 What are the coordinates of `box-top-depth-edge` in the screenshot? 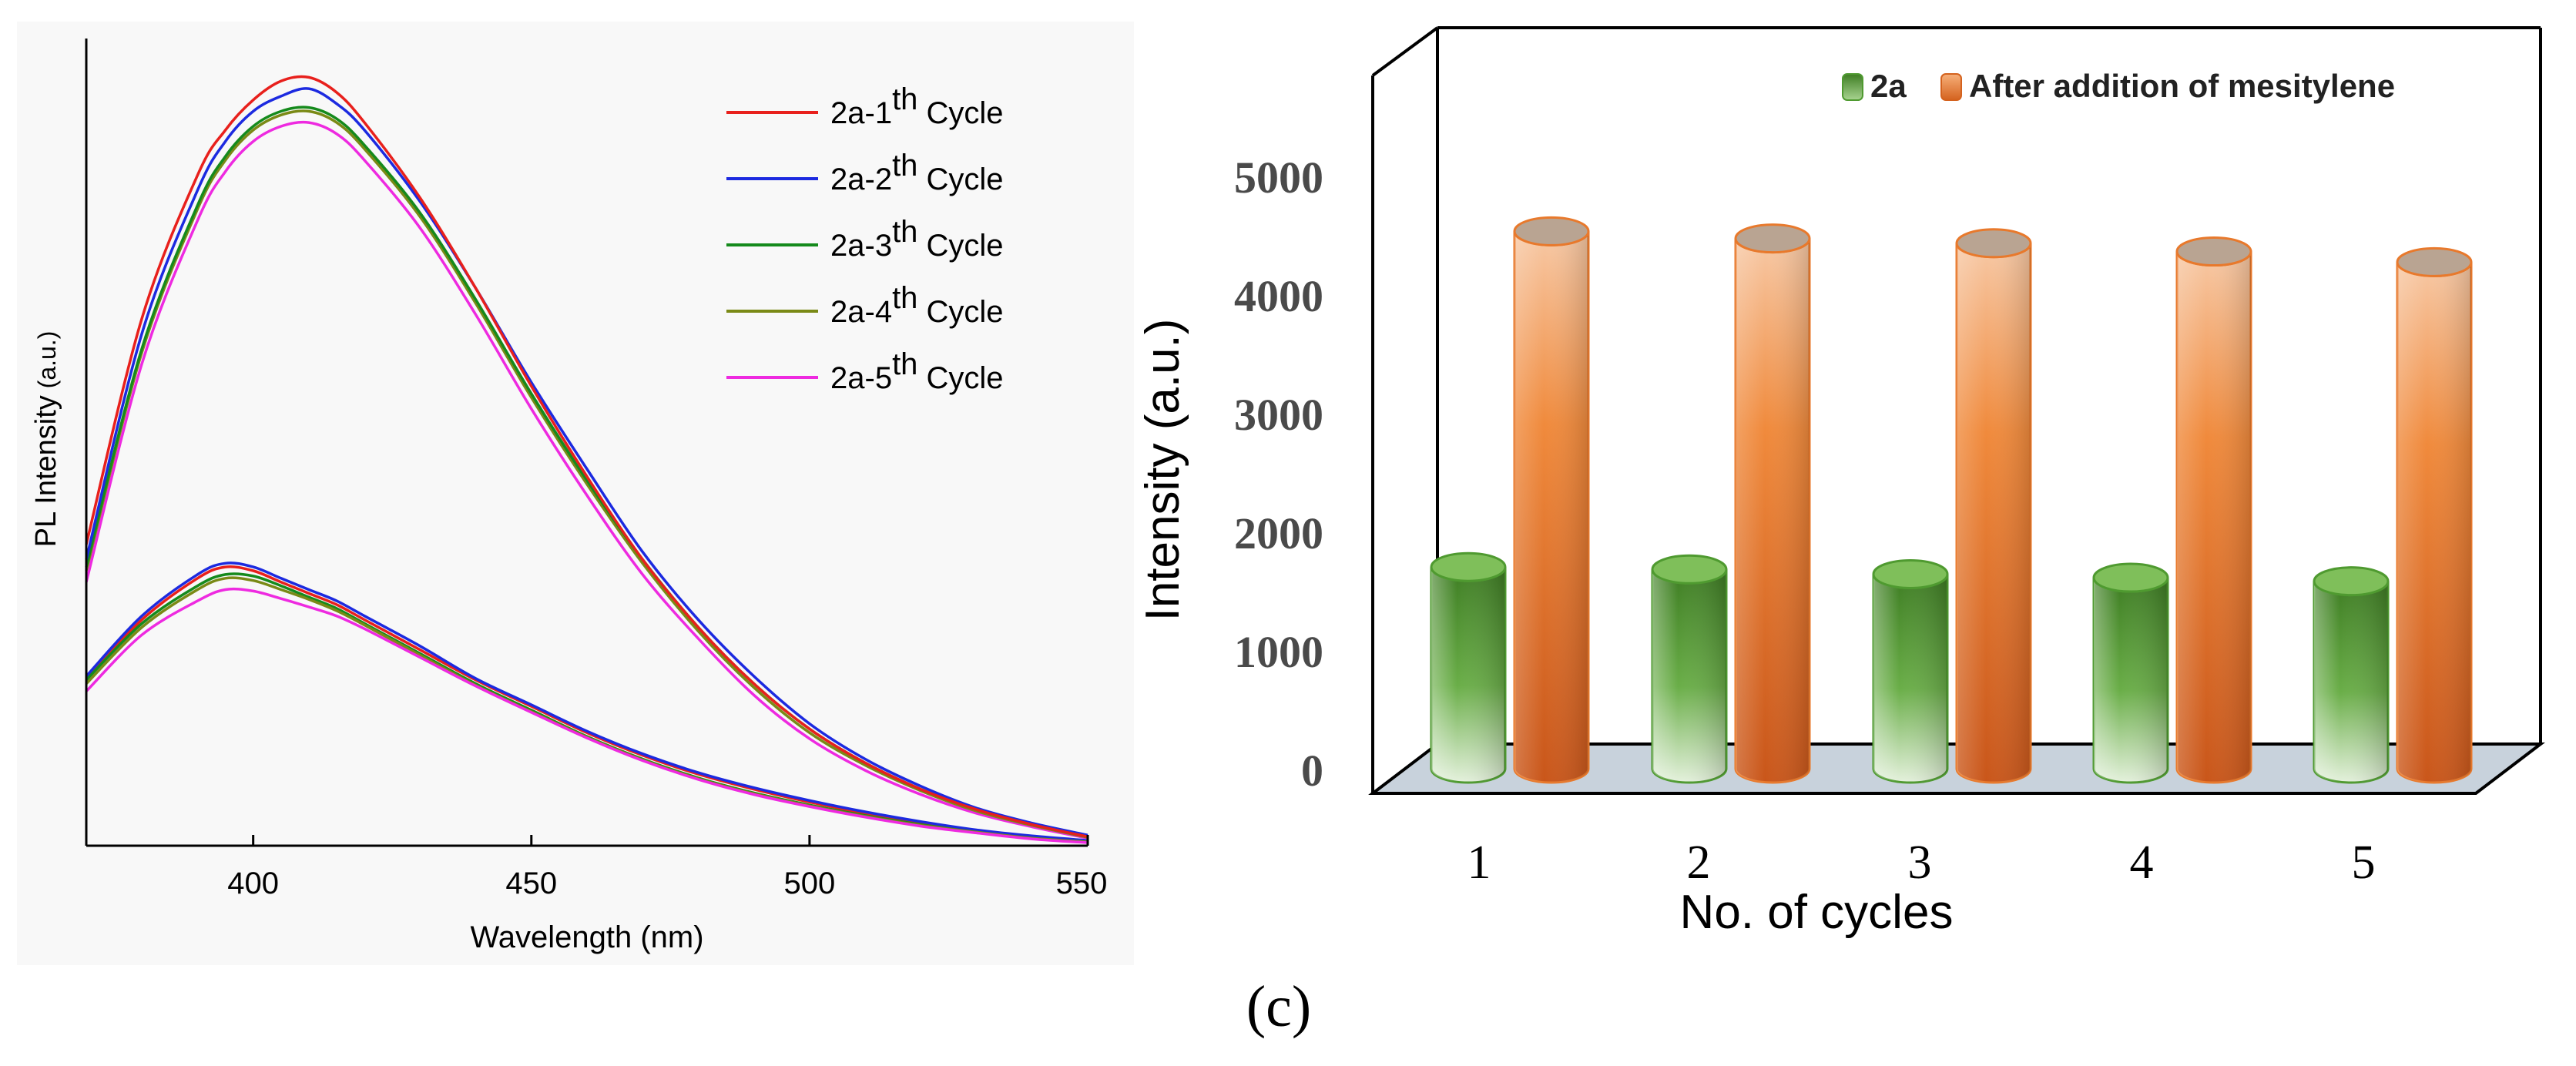 It's located at (1405, 51).